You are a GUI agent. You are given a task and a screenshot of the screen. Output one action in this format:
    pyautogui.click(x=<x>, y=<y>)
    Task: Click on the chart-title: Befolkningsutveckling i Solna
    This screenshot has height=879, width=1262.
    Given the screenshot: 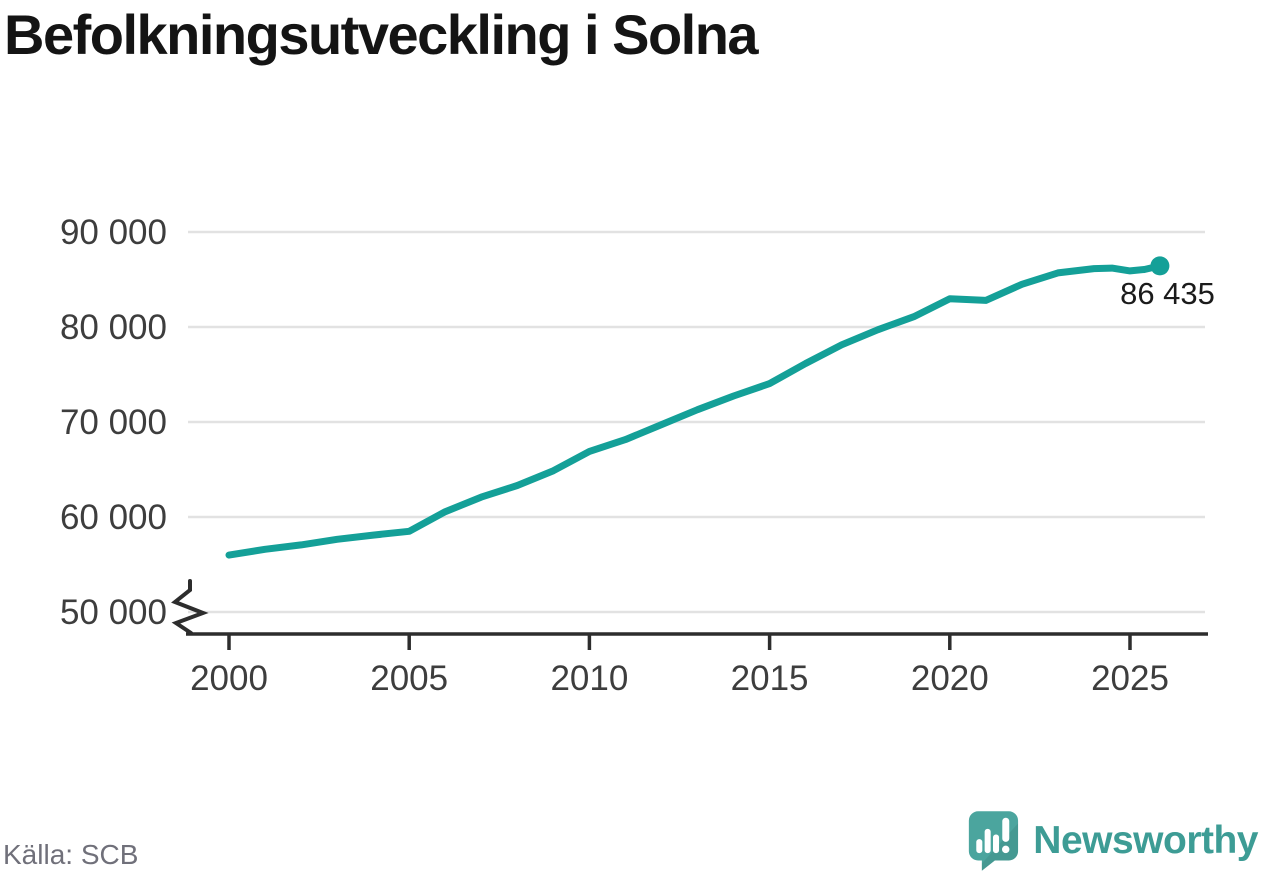 What is the action you would take?
    pyautogui.click(x=381, y=34)
    